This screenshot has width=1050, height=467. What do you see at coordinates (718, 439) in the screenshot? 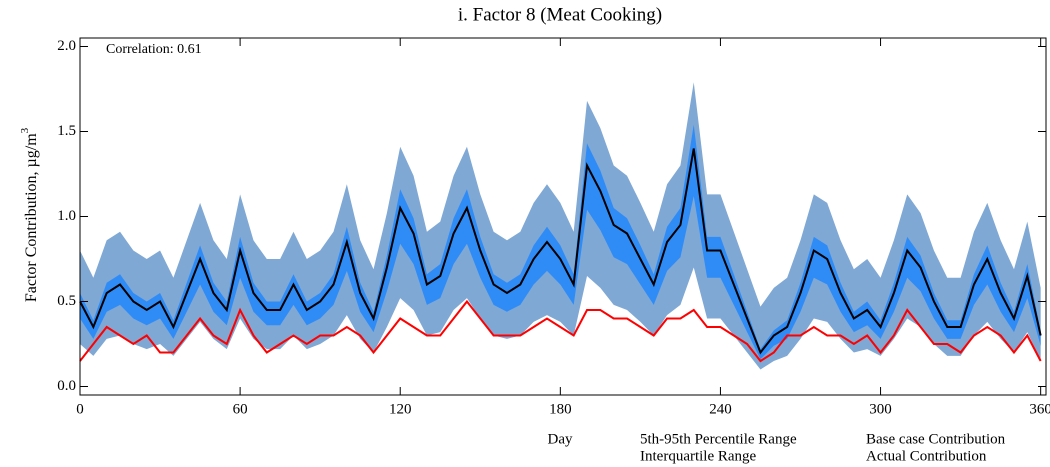
I see `legend-entry: 5th-95th Percentile Range` at bounding box center [718, 439].